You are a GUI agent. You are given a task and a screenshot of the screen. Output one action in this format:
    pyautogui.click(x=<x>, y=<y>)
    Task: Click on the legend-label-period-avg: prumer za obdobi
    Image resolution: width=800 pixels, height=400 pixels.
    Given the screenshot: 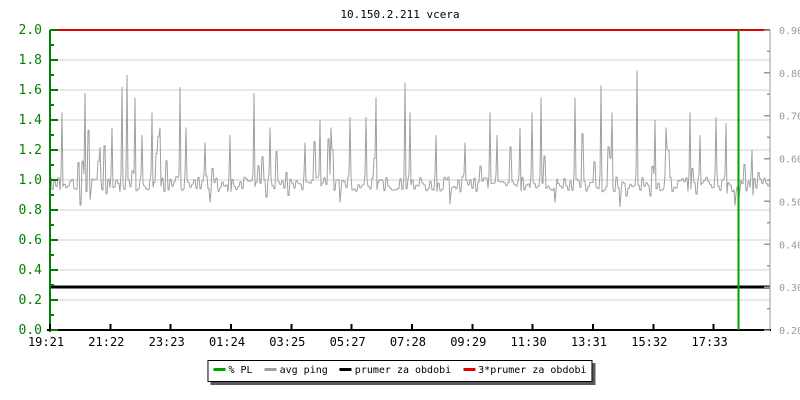 What is the action you would take?
    pyautogui.click(x=403, y=370)
    